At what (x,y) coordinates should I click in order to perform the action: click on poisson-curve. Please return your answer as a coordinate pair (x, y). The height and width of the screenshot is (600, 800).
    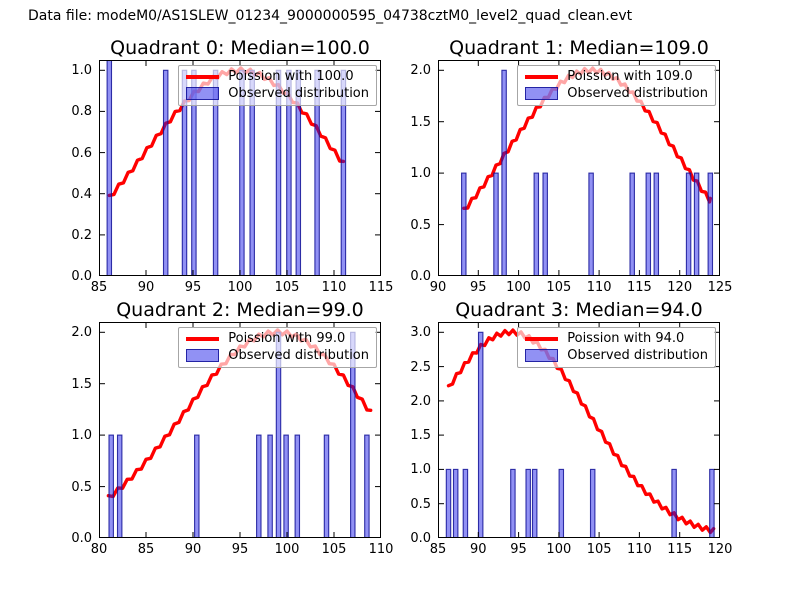
    Looking at the image, I should click on (581, 431).